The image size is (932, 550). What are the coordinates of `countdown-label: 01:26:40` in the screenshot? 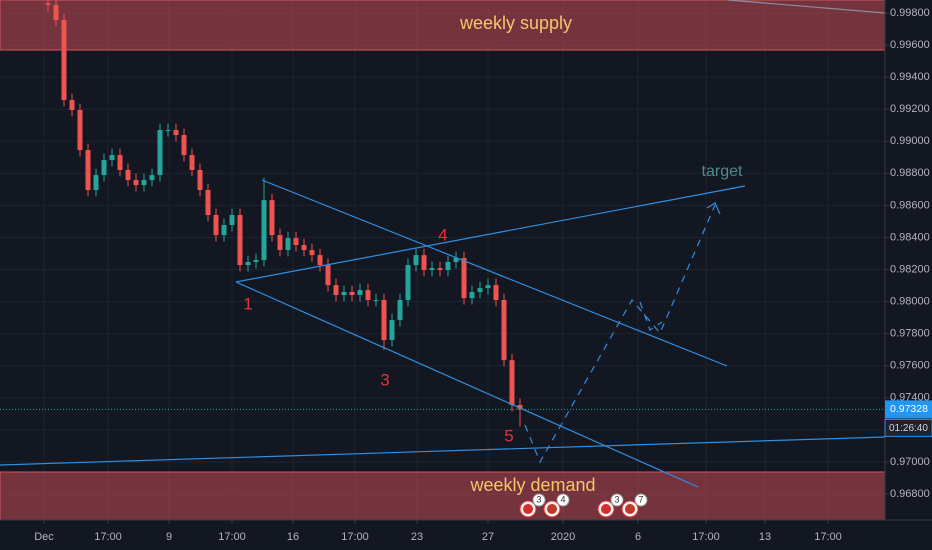 It's located at (908, 428).